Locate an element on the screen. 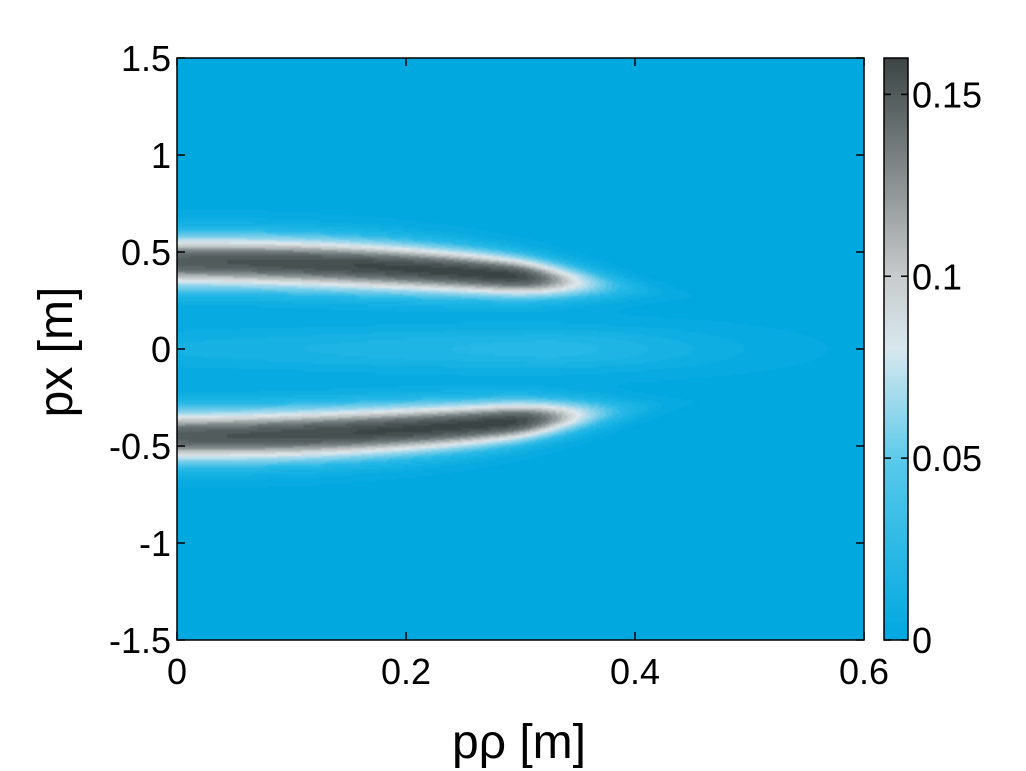  colorbar: 0 0.05 0.1 0.15 is located at coordinates (932, 359).